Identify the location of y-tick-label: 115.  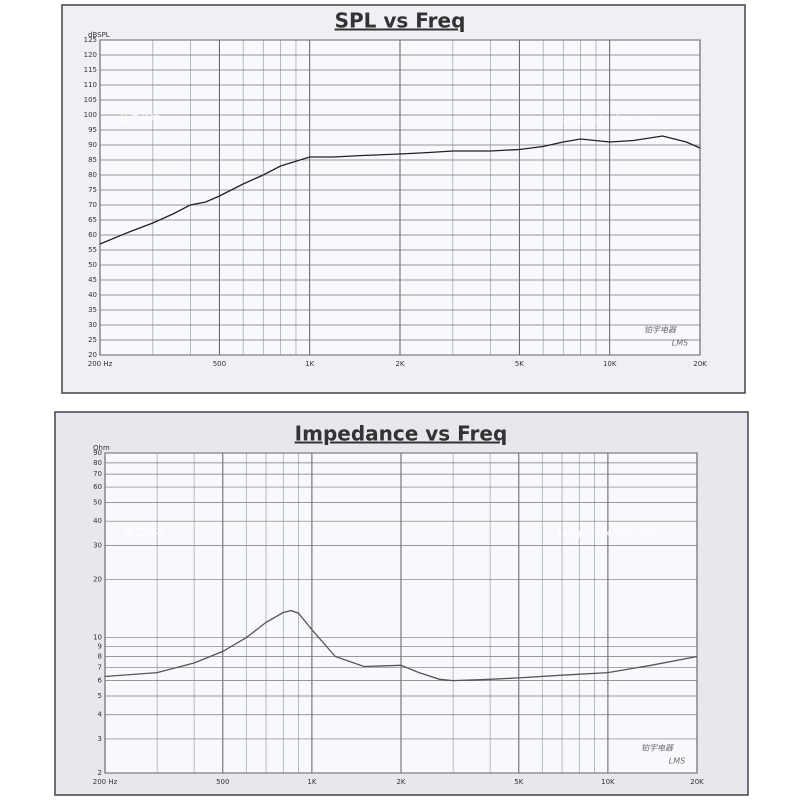
(90, 70).